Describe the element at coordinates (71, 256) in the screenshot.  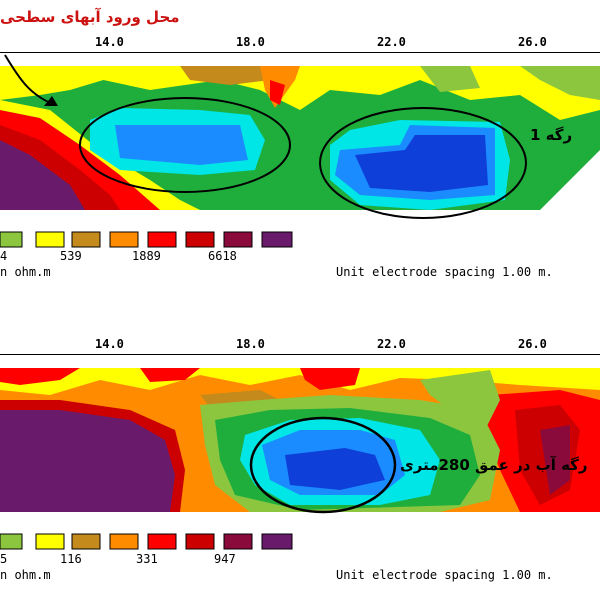
I see `legend-value-2: 539` at that location.